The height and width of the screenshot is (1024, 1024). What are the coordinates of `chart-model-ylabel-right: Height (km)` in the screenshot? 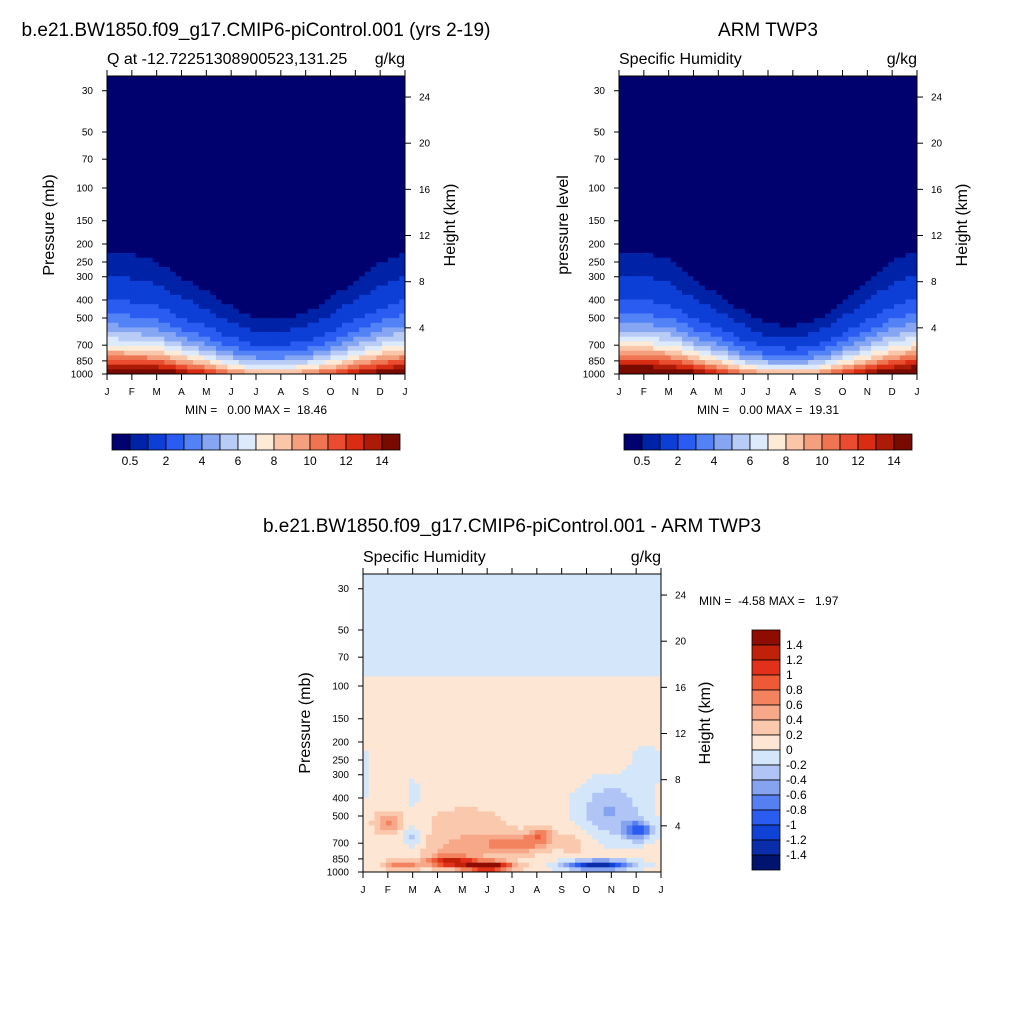 It's located at (450, 225).